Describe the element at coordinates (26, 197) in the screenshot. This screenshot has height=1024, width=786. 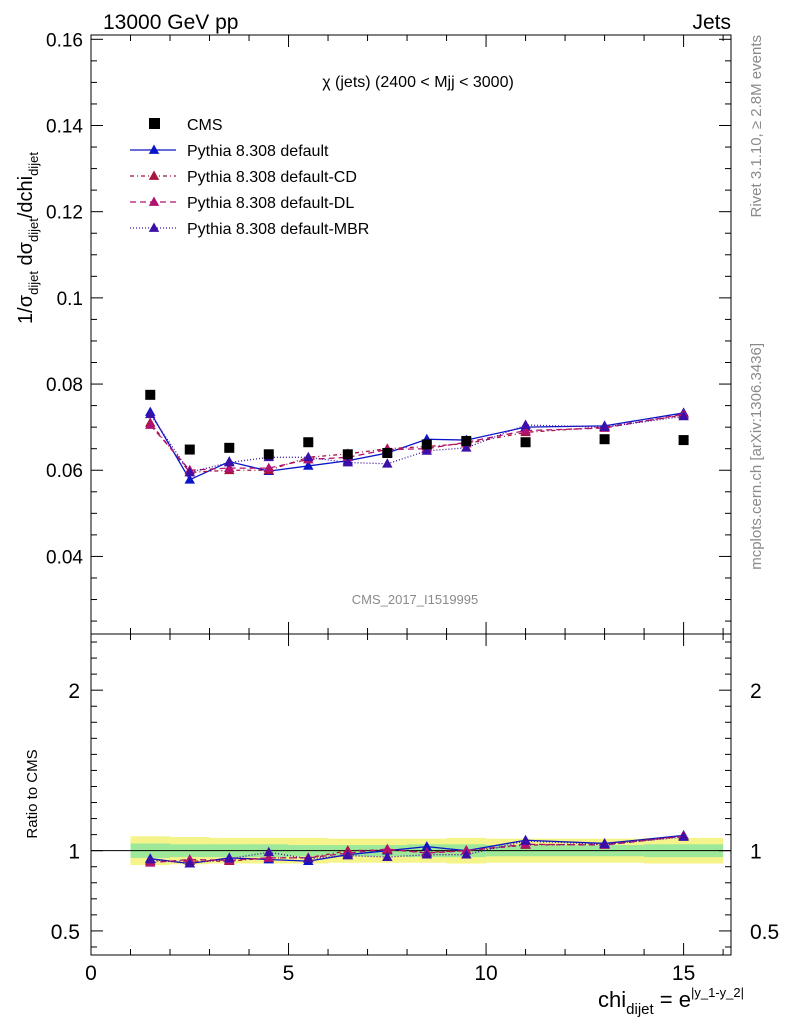
I see `ylabel-part-tail: /dchi` at that location.